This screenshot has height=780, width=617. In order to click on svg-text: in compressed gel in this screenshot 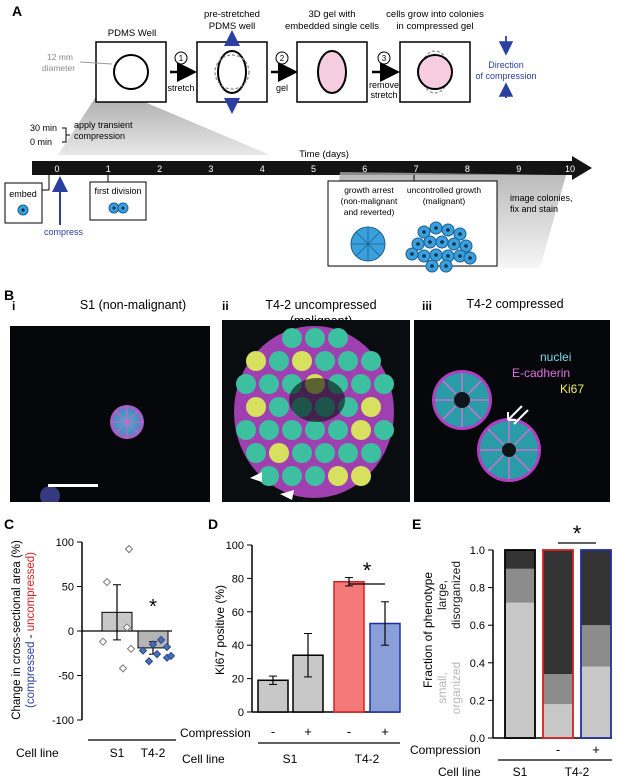, I will do `click(434, 26)`.